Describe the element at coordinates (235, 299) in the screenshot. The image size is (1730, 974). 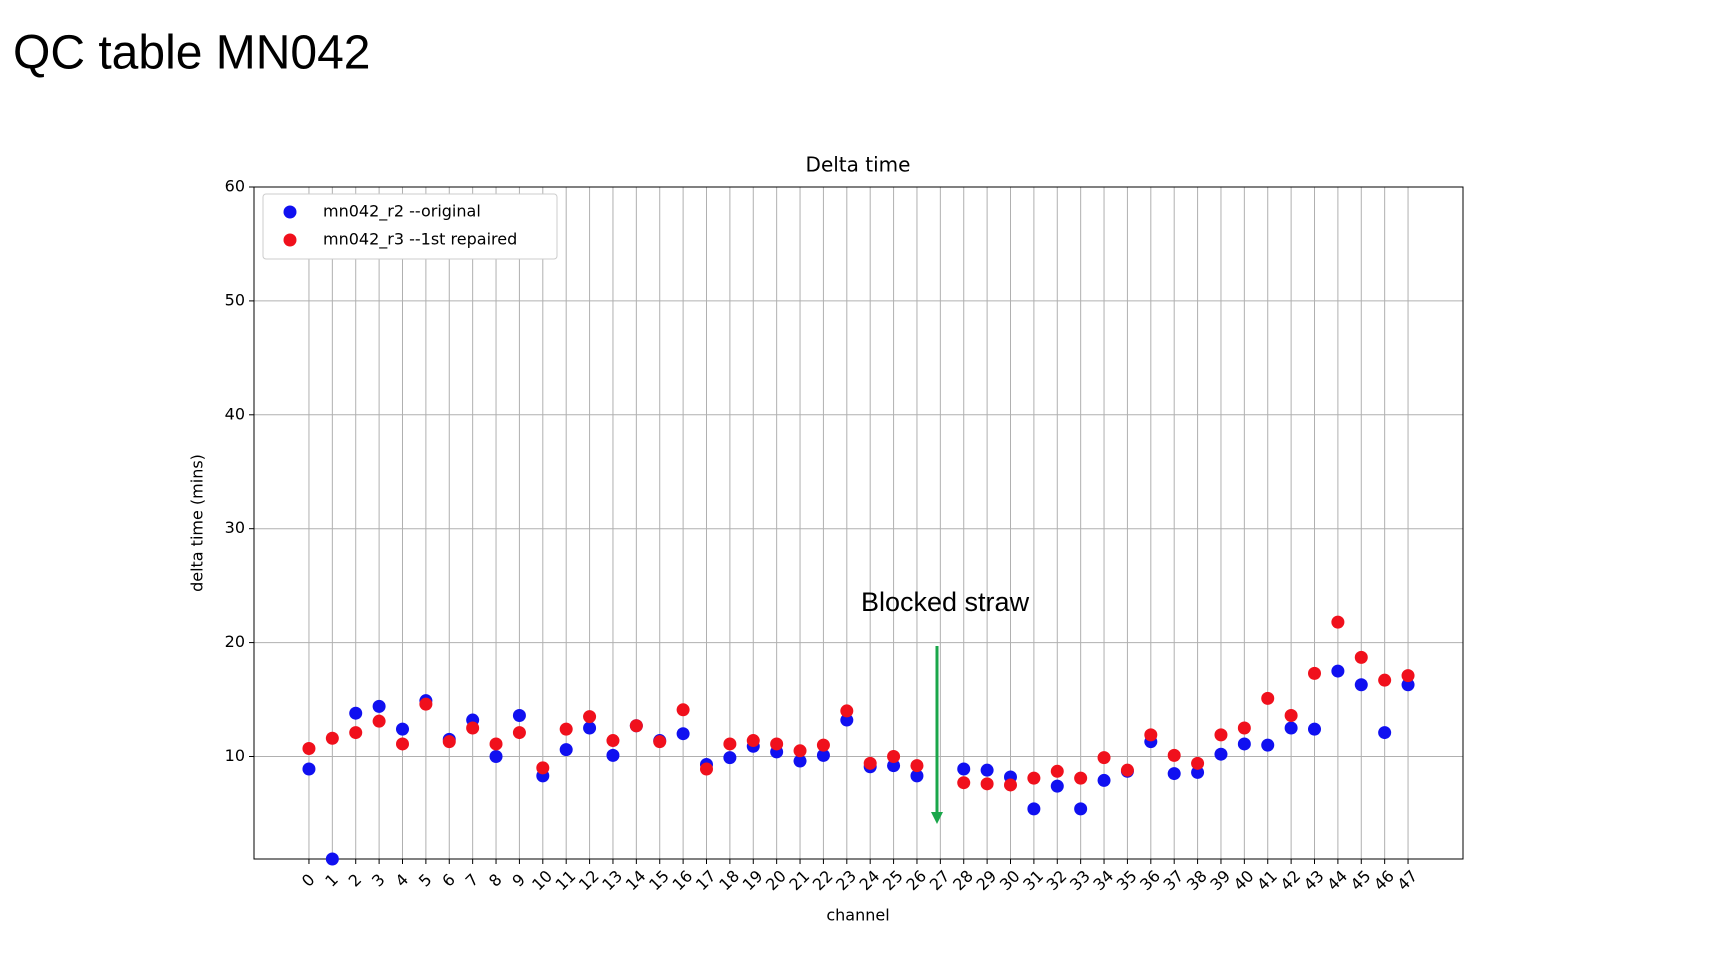
I see `y-tick-label: 50` at that location.